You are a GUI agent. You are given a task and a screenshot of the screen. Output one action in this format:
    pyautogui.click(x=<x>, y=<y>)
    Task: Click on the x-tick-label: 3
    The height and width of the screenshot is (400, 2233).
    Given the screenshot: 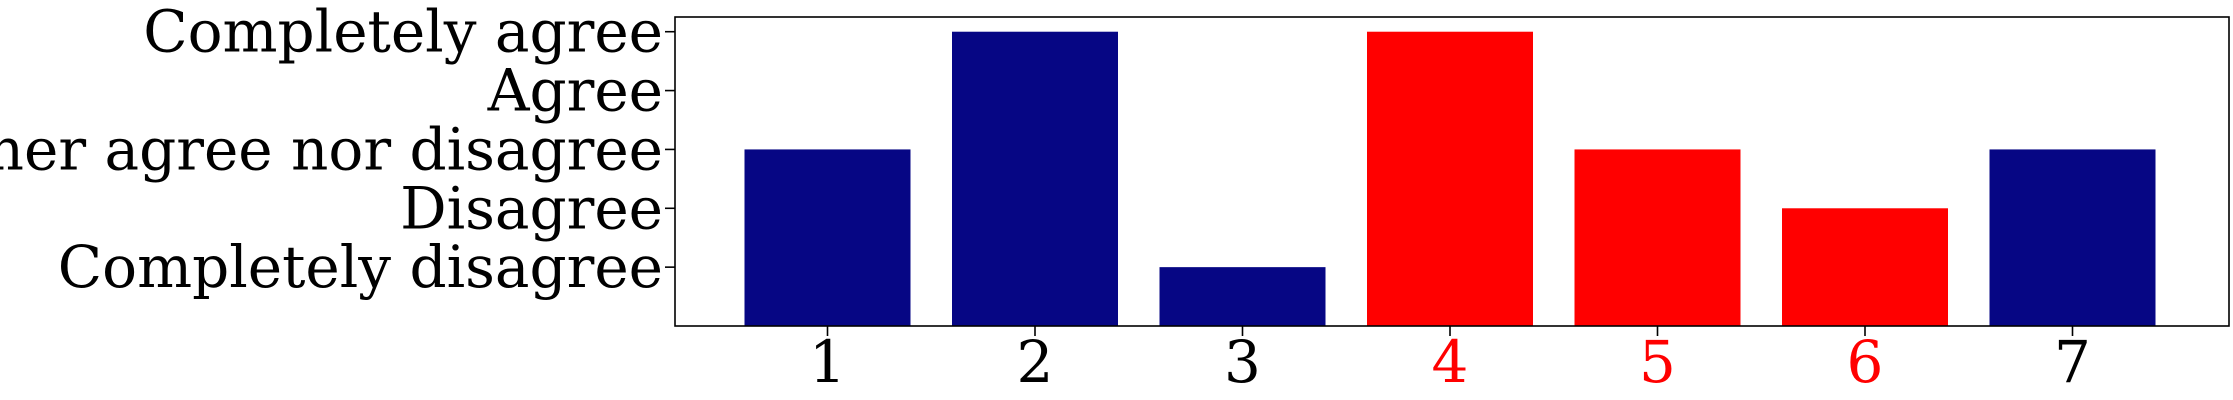 What is the action you would take?
    pyautogui.click(x=1242, y=362)
    